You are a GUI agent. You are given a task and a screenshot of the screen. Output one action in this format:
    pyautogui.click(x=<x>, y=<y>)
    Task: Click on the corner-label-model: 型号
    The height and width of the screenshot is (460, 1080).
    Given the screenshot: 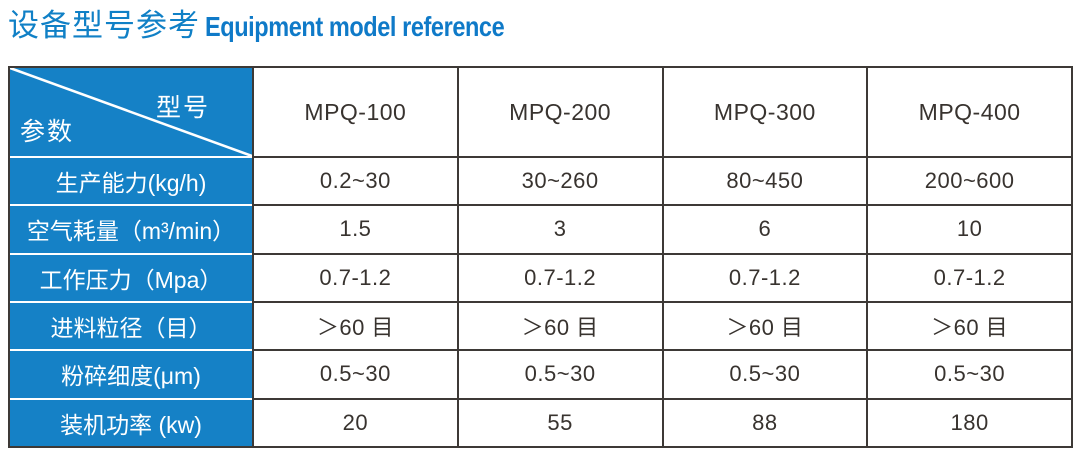 What is the action you would take?
    pyautogui.click(x=182, y=108)
    